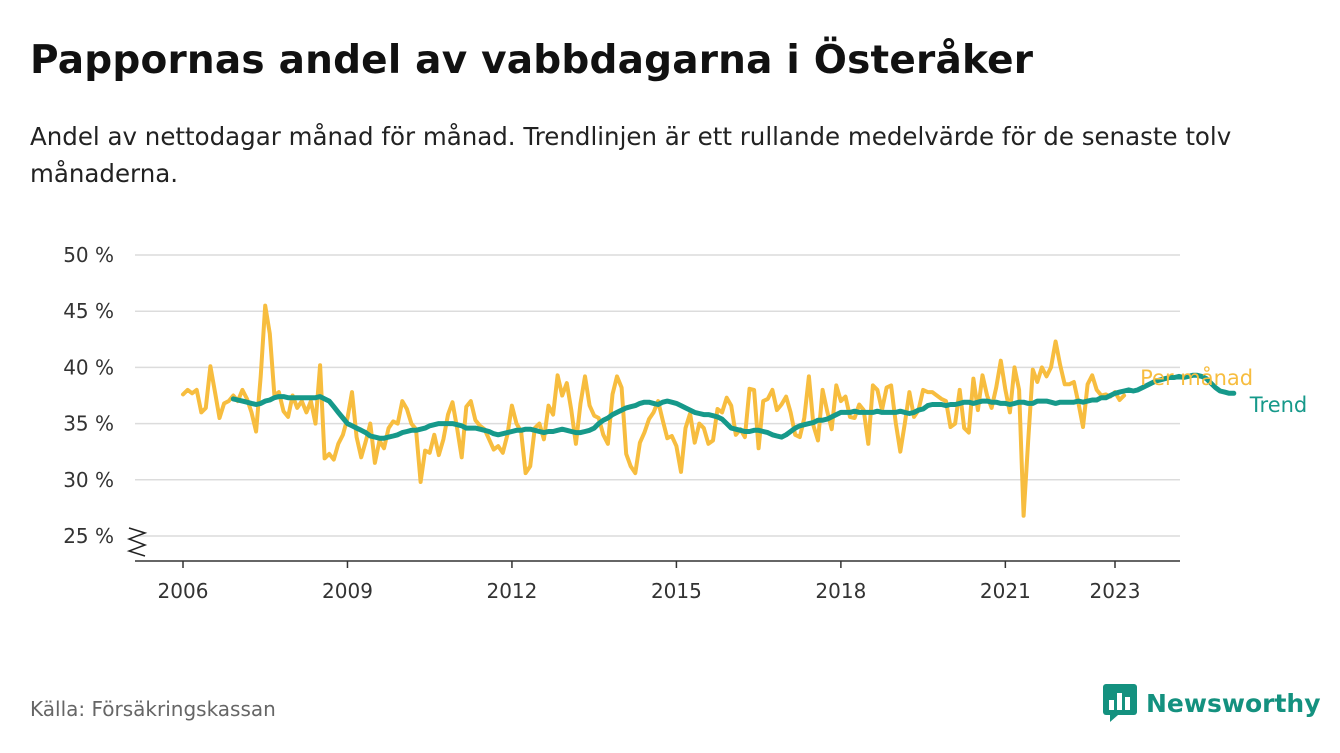 The width and height of the screenshot is (1340, 753). What do you see at coordinates (1005, 591) in the screenshot?
I see `x-tick-label: 2021` at bounding box center [1005, 591].